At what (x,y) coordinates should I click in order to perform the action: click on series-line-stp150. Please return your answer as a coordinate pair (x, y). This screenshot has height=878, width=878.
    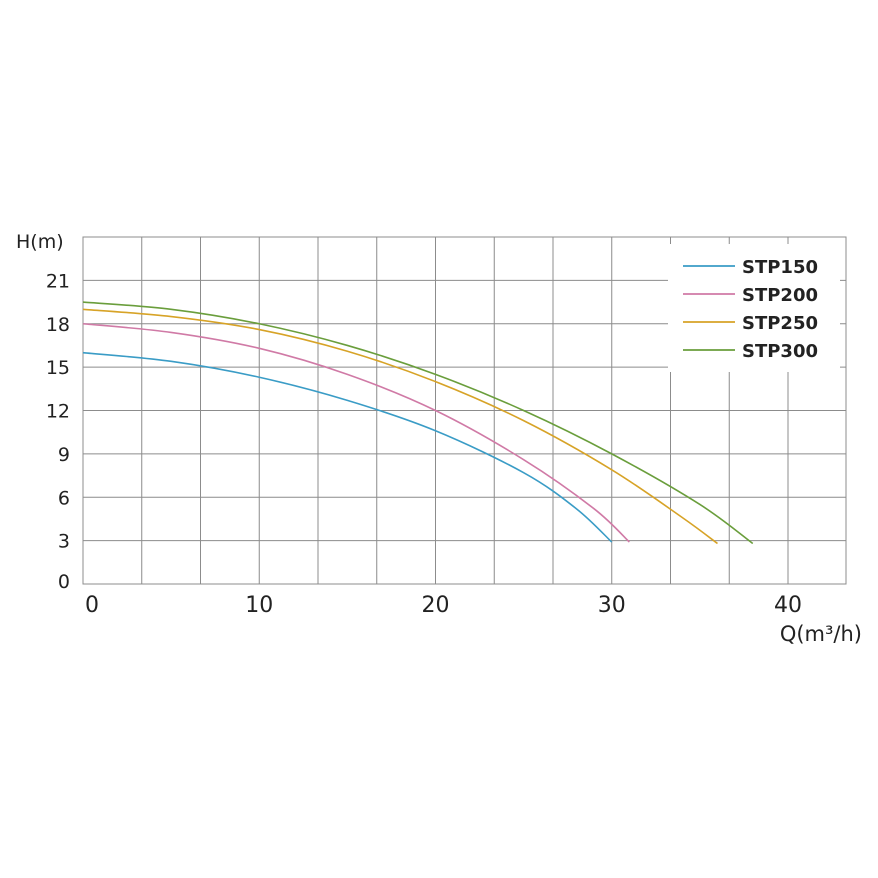
    Looking at the image, I should click on (347, 447).